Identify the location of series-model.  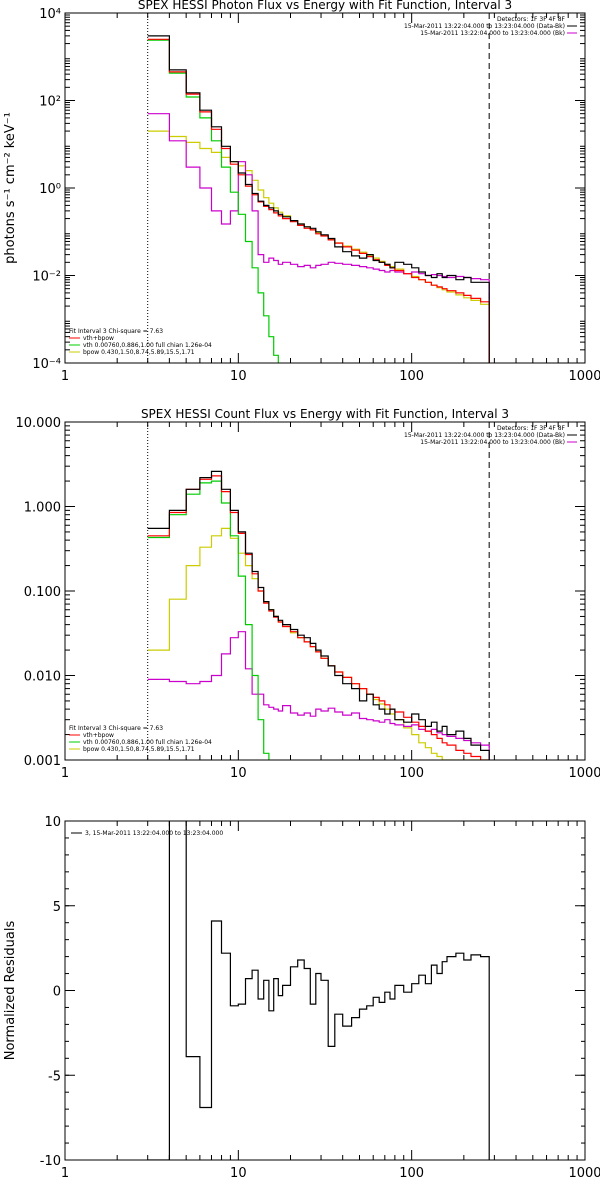
(318, 617).